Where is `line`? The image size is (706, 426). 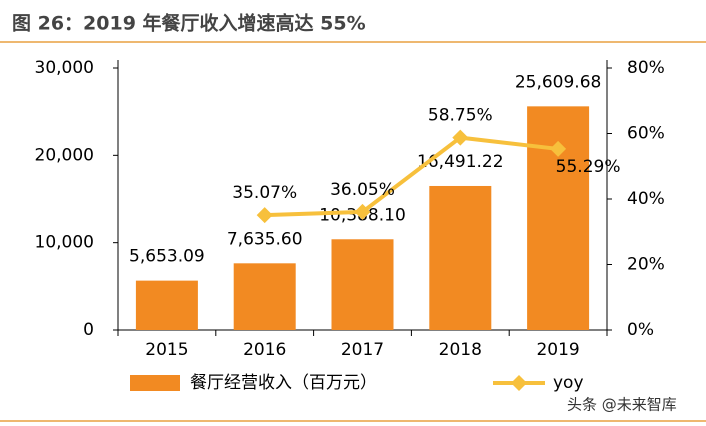
line is located at coordinates (411, 176).